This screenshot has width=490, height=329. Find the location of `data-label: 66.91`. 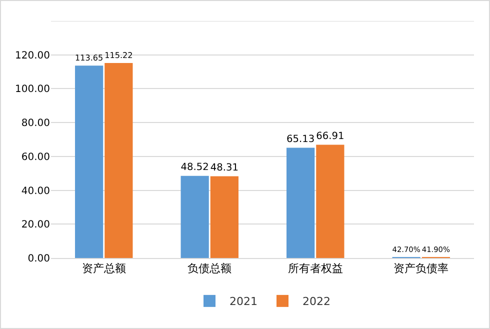

data-label: 66.91 is located at coordinates (330, 136).